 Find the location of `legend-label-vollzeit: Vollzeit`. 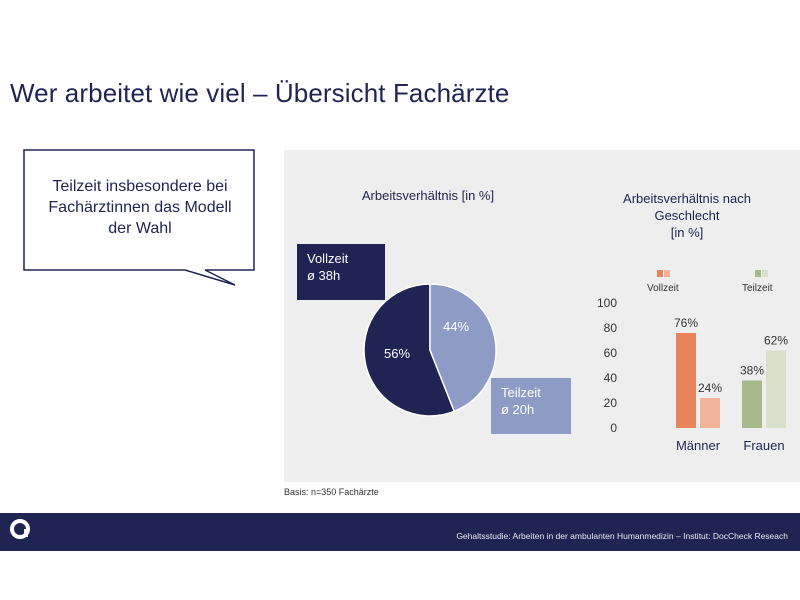

legend-label-vollzeit: Vollzeit is located at coordinates (663, 288).